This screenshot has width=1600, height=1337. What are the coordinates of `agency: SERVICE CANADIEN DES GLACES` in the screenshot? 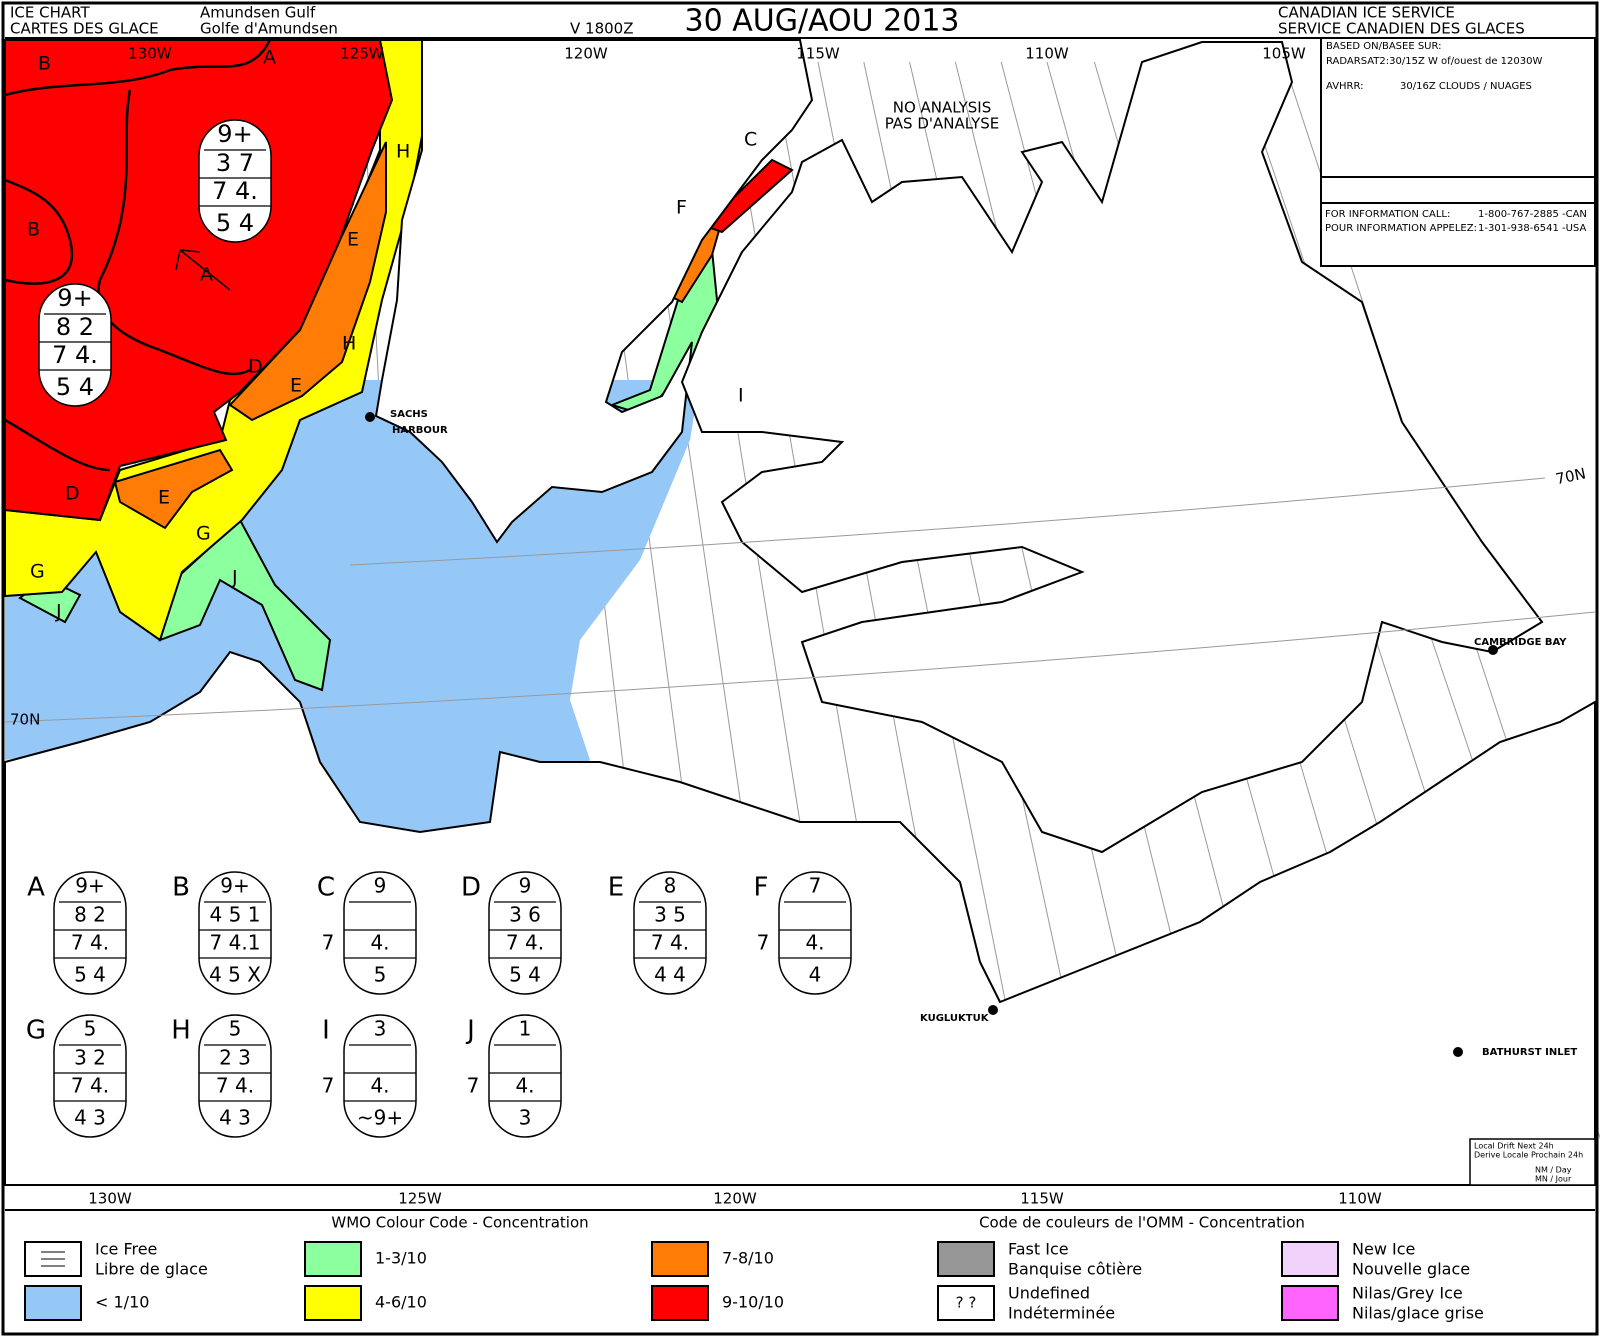 It's located at (1401, 29).